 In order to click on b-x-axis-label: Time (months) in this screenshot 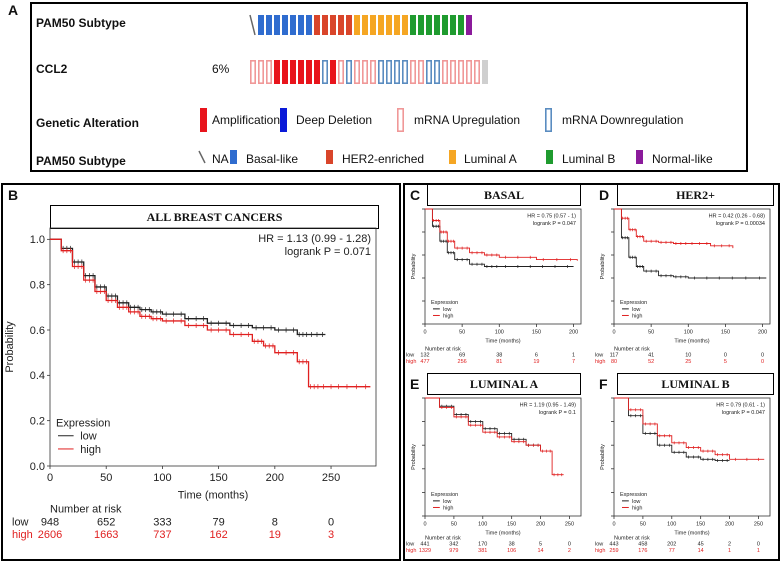, I will do `click(213, 496)`.